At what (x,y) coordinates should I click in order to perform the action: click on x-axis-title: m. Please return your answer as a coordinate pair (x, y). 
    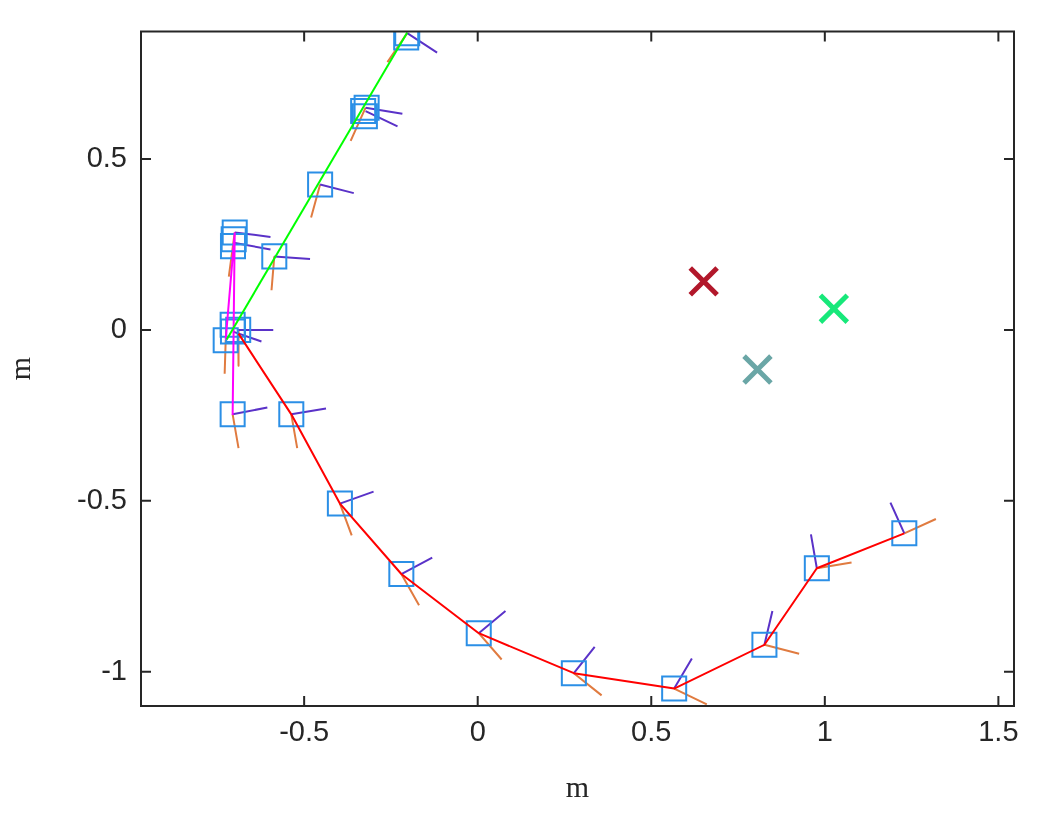
    Looking at the image, I should click on (577, 786).